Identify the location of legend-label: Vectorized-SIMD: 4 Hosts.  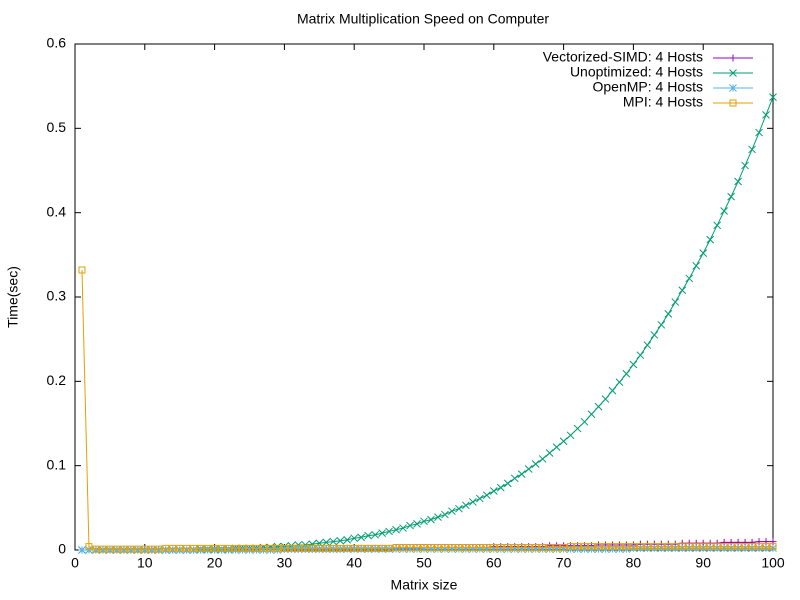
(623, 57).